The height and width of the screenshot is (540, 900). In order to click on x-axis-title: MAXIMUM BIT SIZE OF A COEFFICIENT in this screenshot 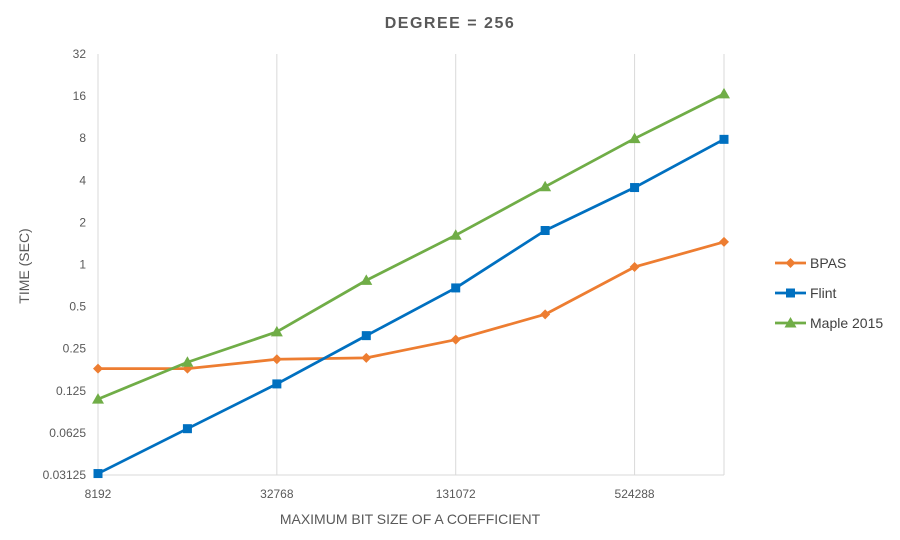, I will do `click(410, 519)`.